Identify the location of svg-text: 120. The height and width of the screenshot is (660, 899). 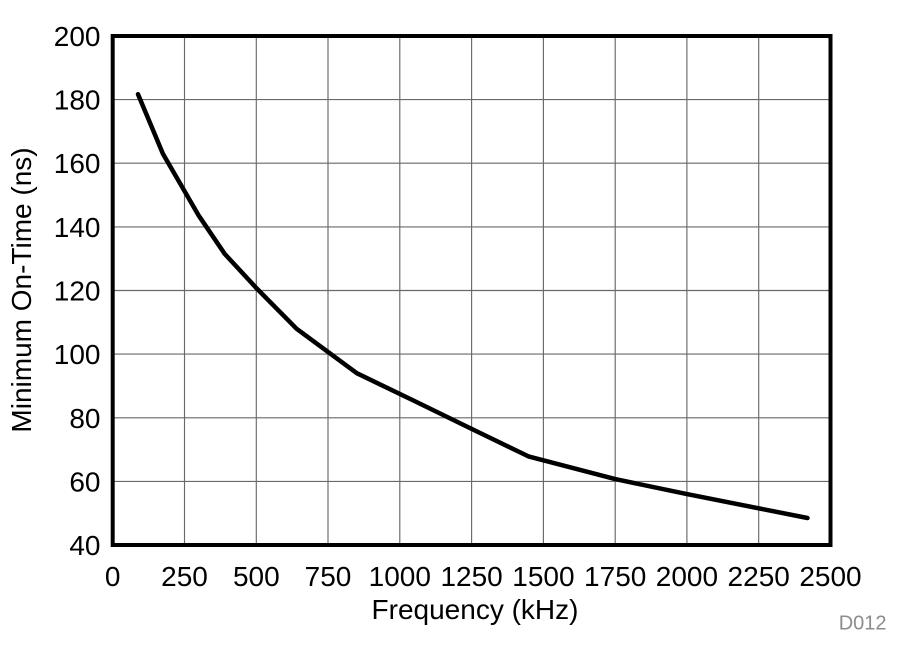
(77, 291).